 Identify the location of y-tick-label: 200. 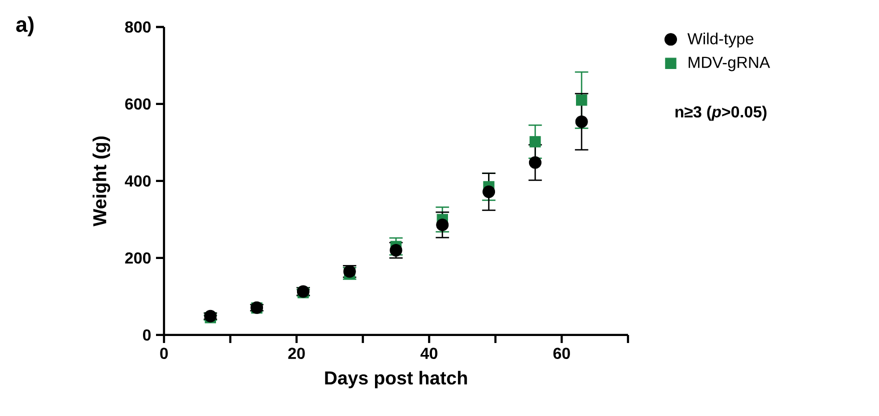
(138, 258).